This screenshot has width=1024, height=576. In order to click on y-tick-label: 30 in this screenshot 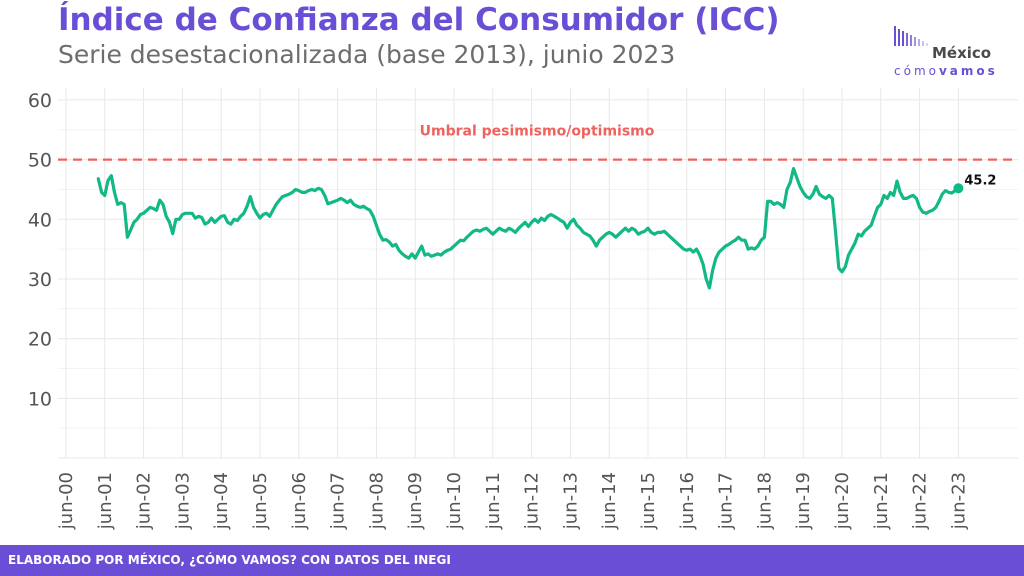, I will do `click(40, 280)`.